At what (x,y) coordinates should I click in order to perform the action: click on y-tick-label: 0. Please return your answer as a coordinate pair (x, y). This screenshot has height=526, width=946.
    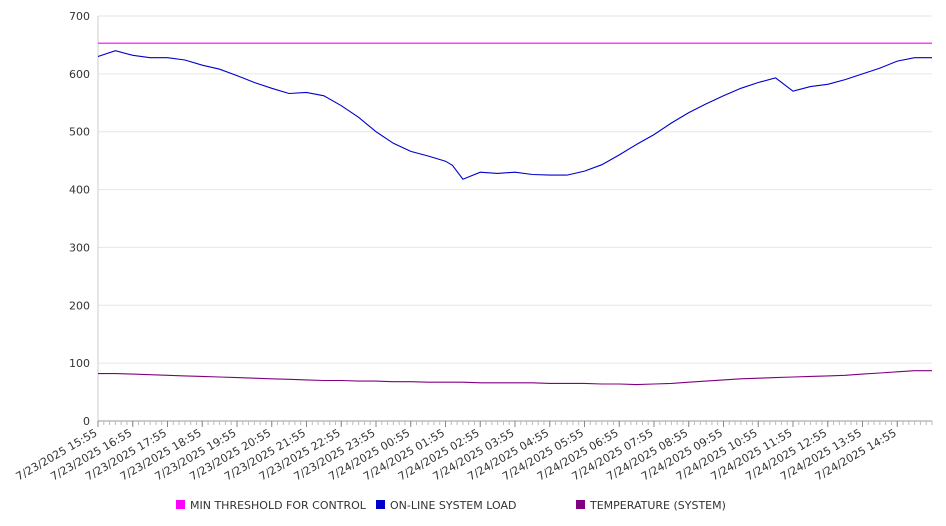
    Looking at the image, I should click on (86, 421).